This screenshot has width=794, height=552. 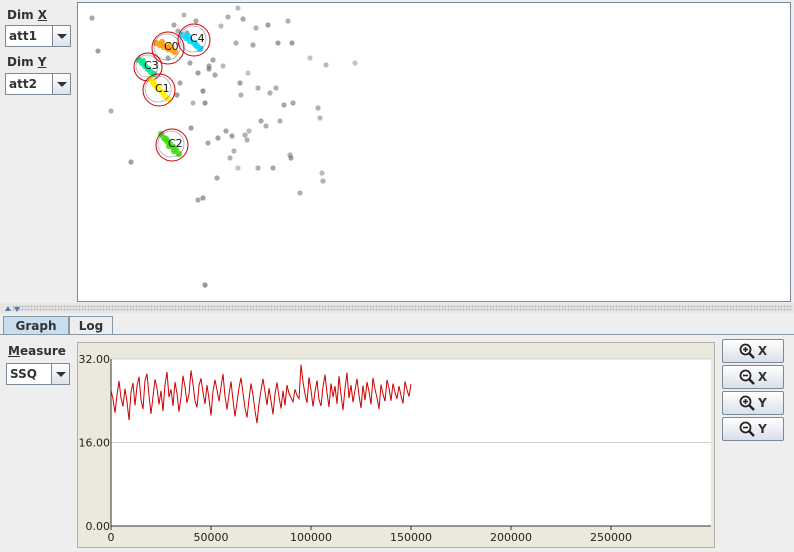 I want to click on zoom-out-y-button: Y, so click(x=753, y=429).